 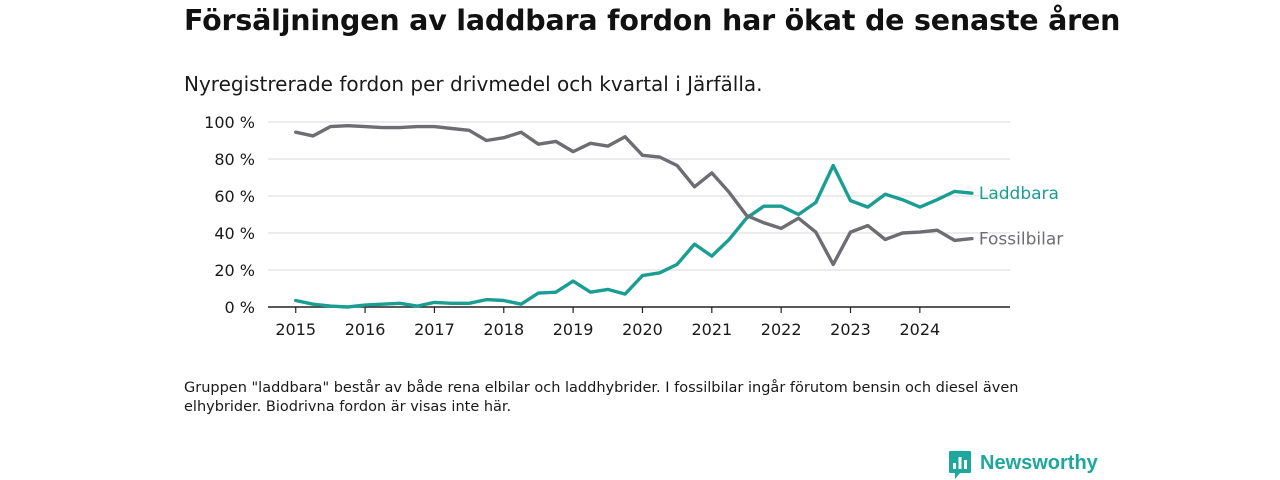 What do you see at coordinates (229, 122) in the screenshot?
I see `y-tick-label: 100 %` at bounding box center [229, 122].